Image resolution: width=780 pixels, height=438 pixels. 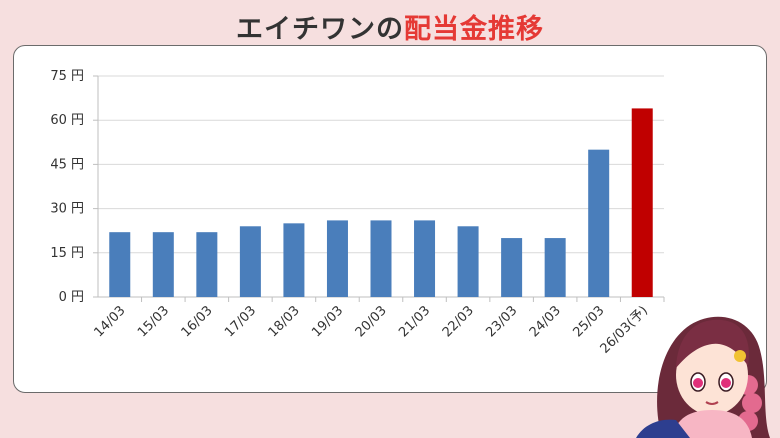 What do you see at coordinates (67, 120) in the screenshot?
I see `y-tick-label: 60 円` at bounding box center [67, 120].